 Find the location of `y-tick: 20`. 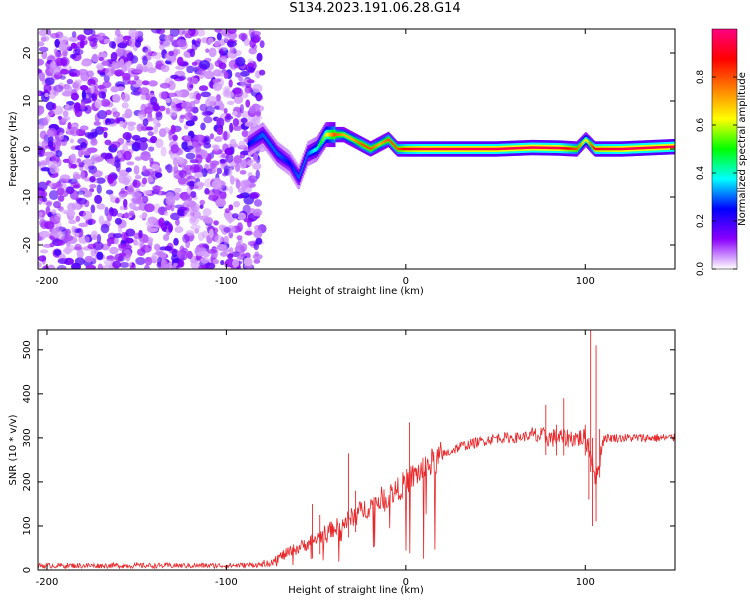

y-tick: 20 is located at coordinates (348, 53).